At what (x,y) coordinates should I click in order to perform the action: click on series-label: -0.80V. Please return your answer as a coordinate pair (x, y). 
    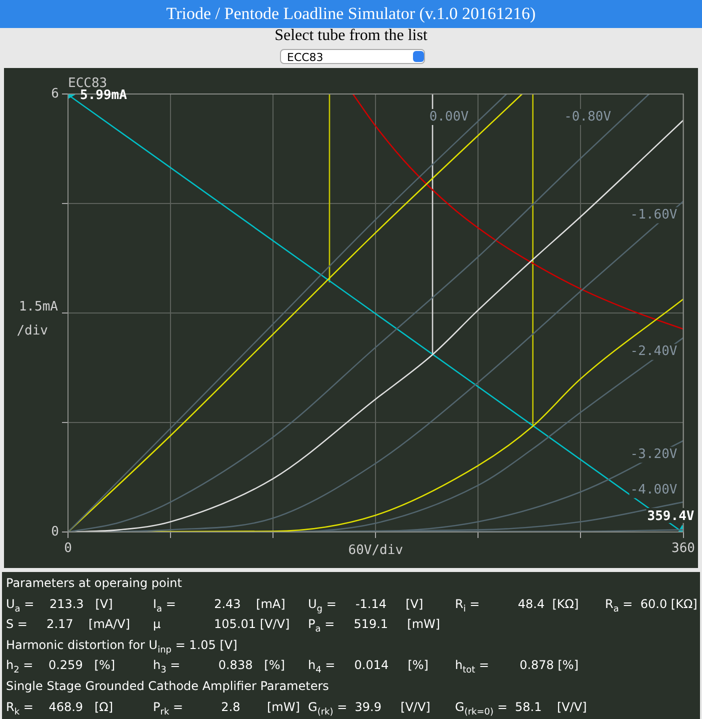
    Looking at the image, I should click on (588, 116).